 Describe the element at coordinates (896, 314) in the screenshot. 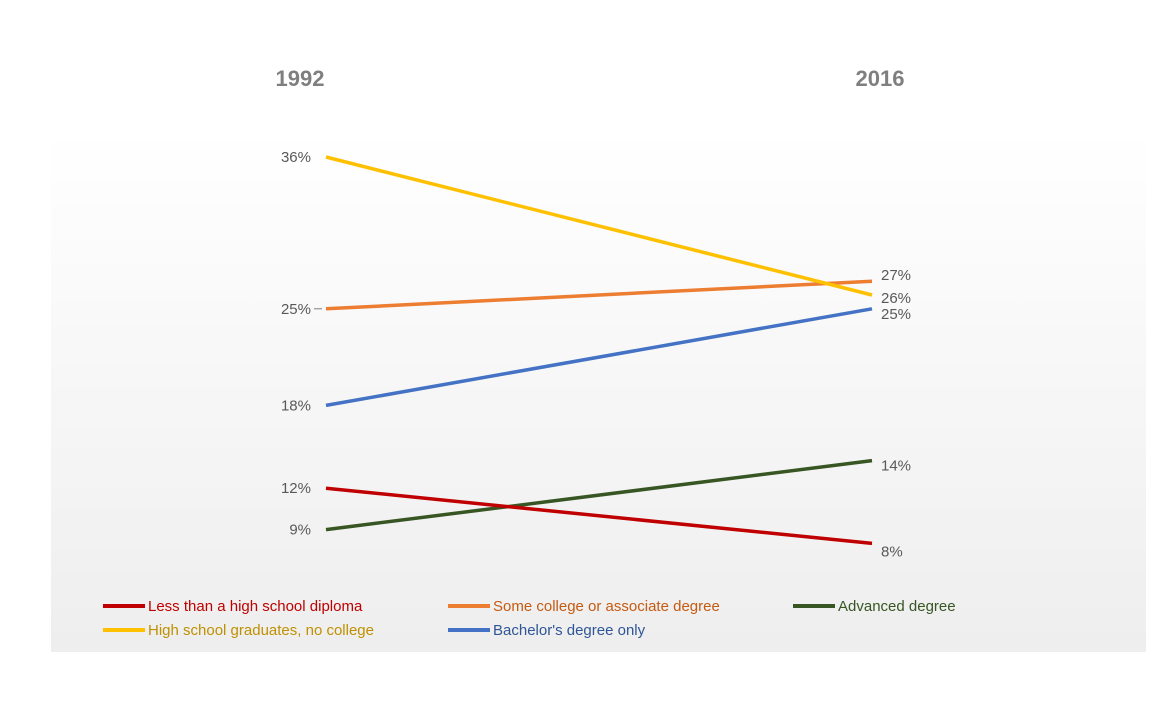

I see `value-label-end-bachelor-s-degree-only: 25%` at that location.